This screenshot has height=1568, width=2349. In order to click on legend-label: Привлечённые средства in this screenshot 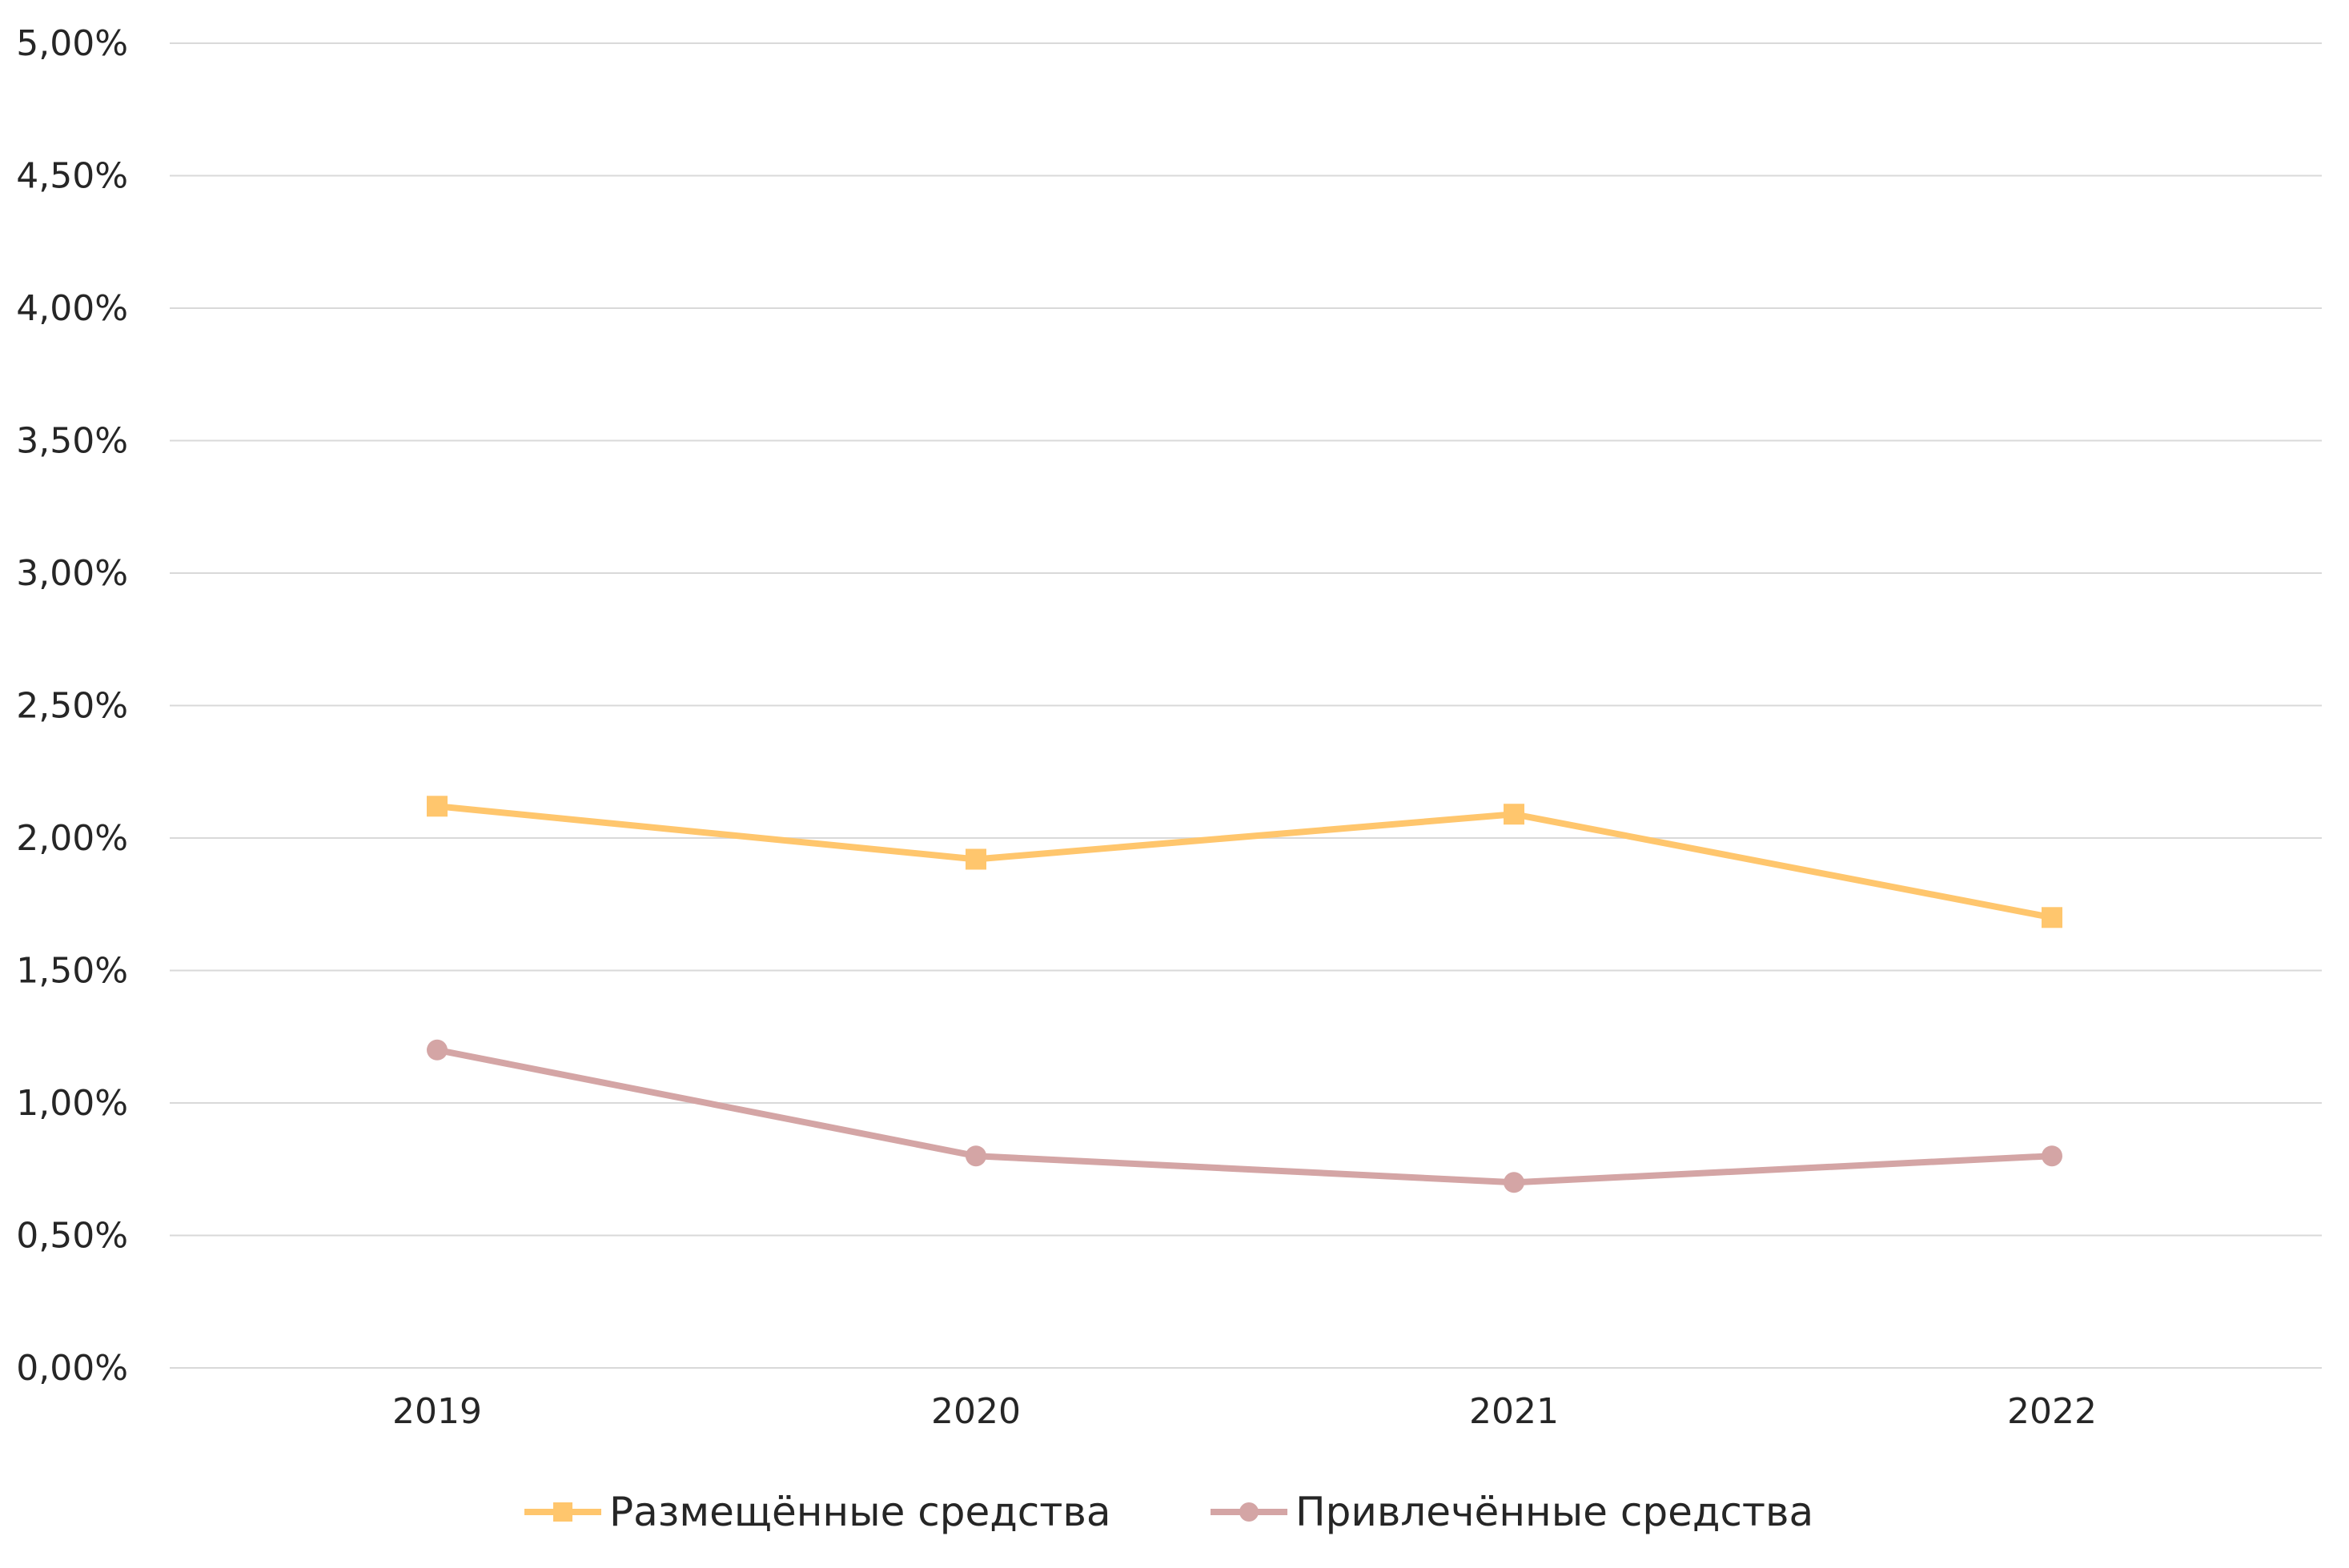, I will do `click(1554, 1512)`.